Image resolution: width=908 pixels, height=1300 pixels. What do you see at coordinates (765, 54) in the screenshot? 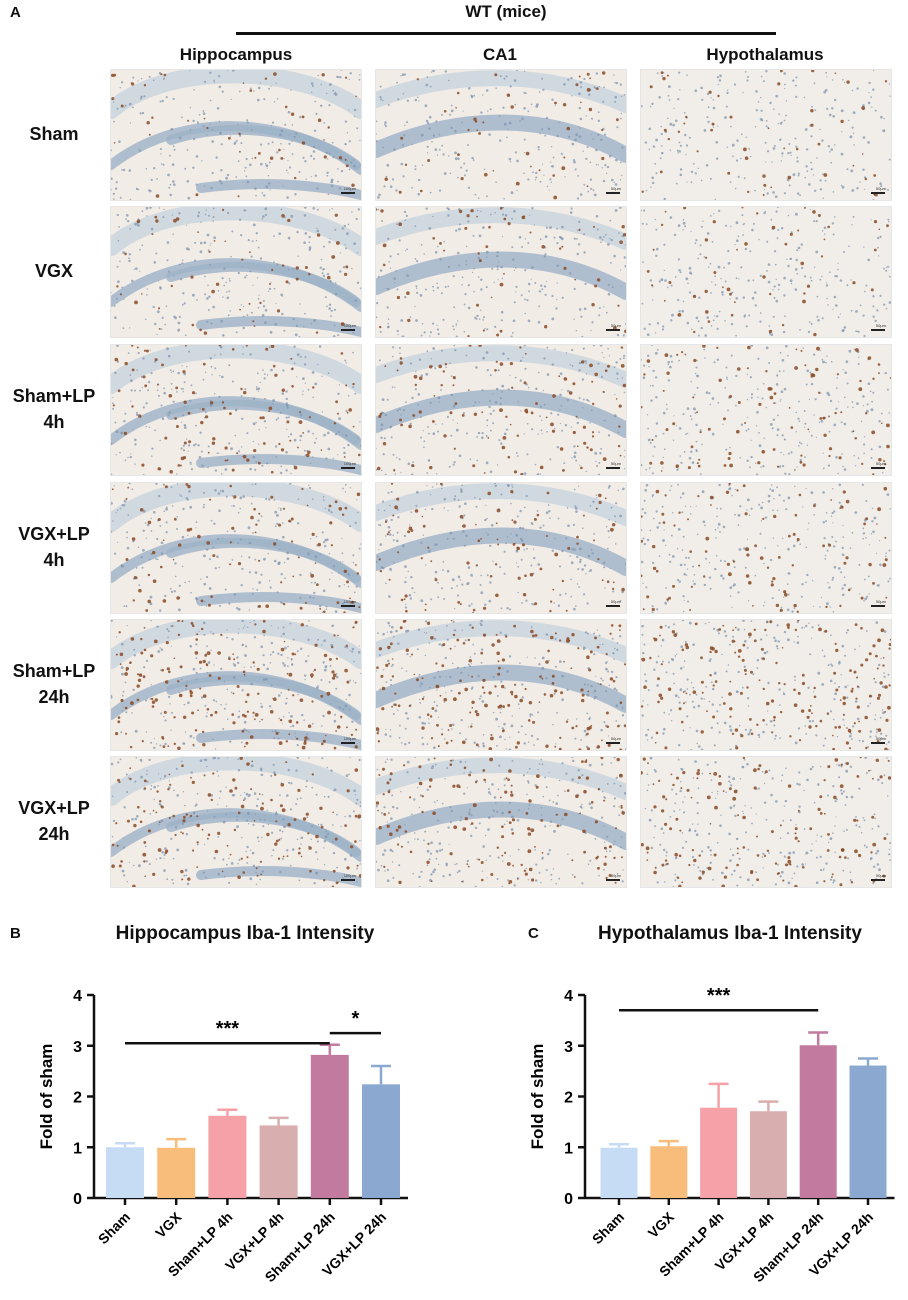
I see `column-header-hypothalamus: Hypothalamus` at bounding box center [765, 54].